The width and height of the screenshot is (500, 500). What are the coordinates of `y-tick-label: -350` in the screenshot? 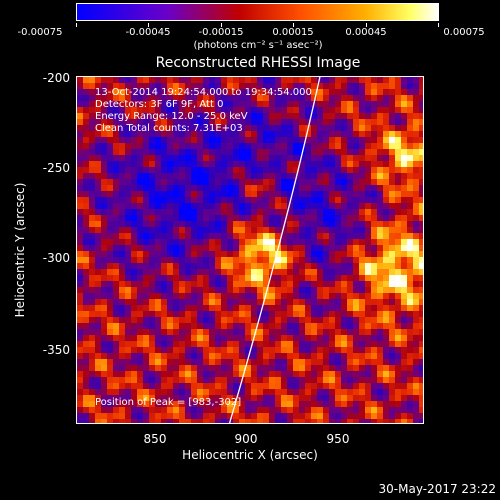 It's located at (56, 350).